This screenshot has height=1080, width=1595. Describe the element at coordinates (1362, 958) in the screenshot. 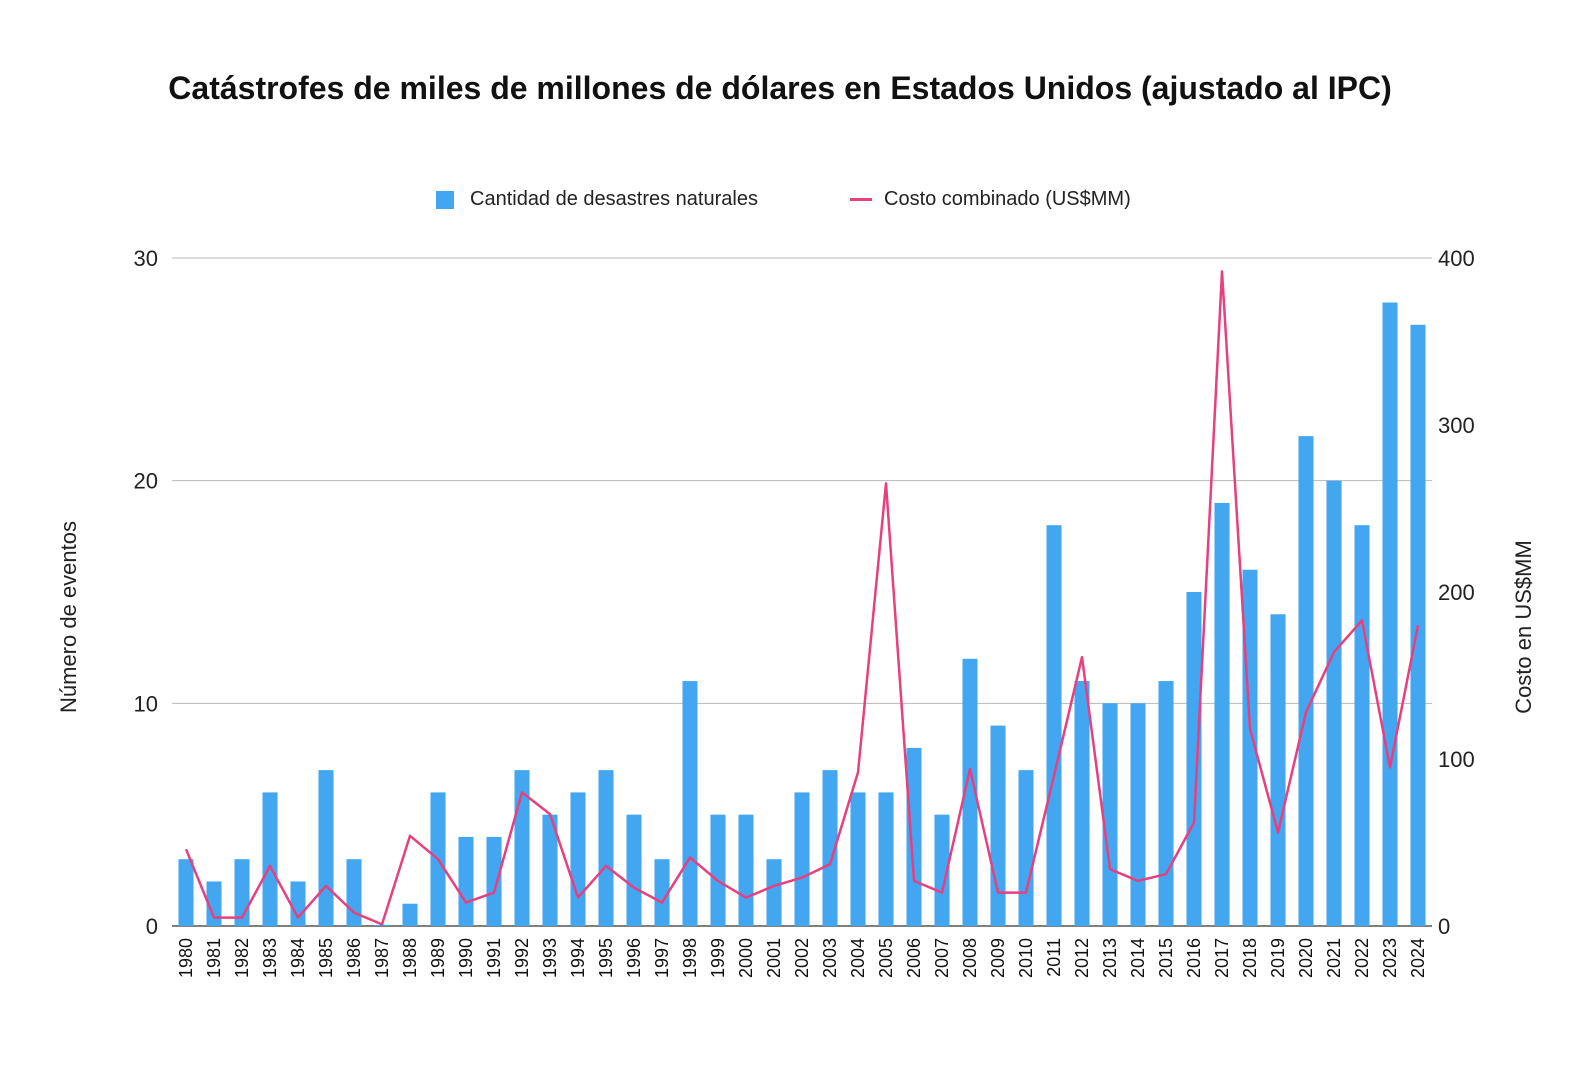

I see `x-tick-label: 2022` at that location.